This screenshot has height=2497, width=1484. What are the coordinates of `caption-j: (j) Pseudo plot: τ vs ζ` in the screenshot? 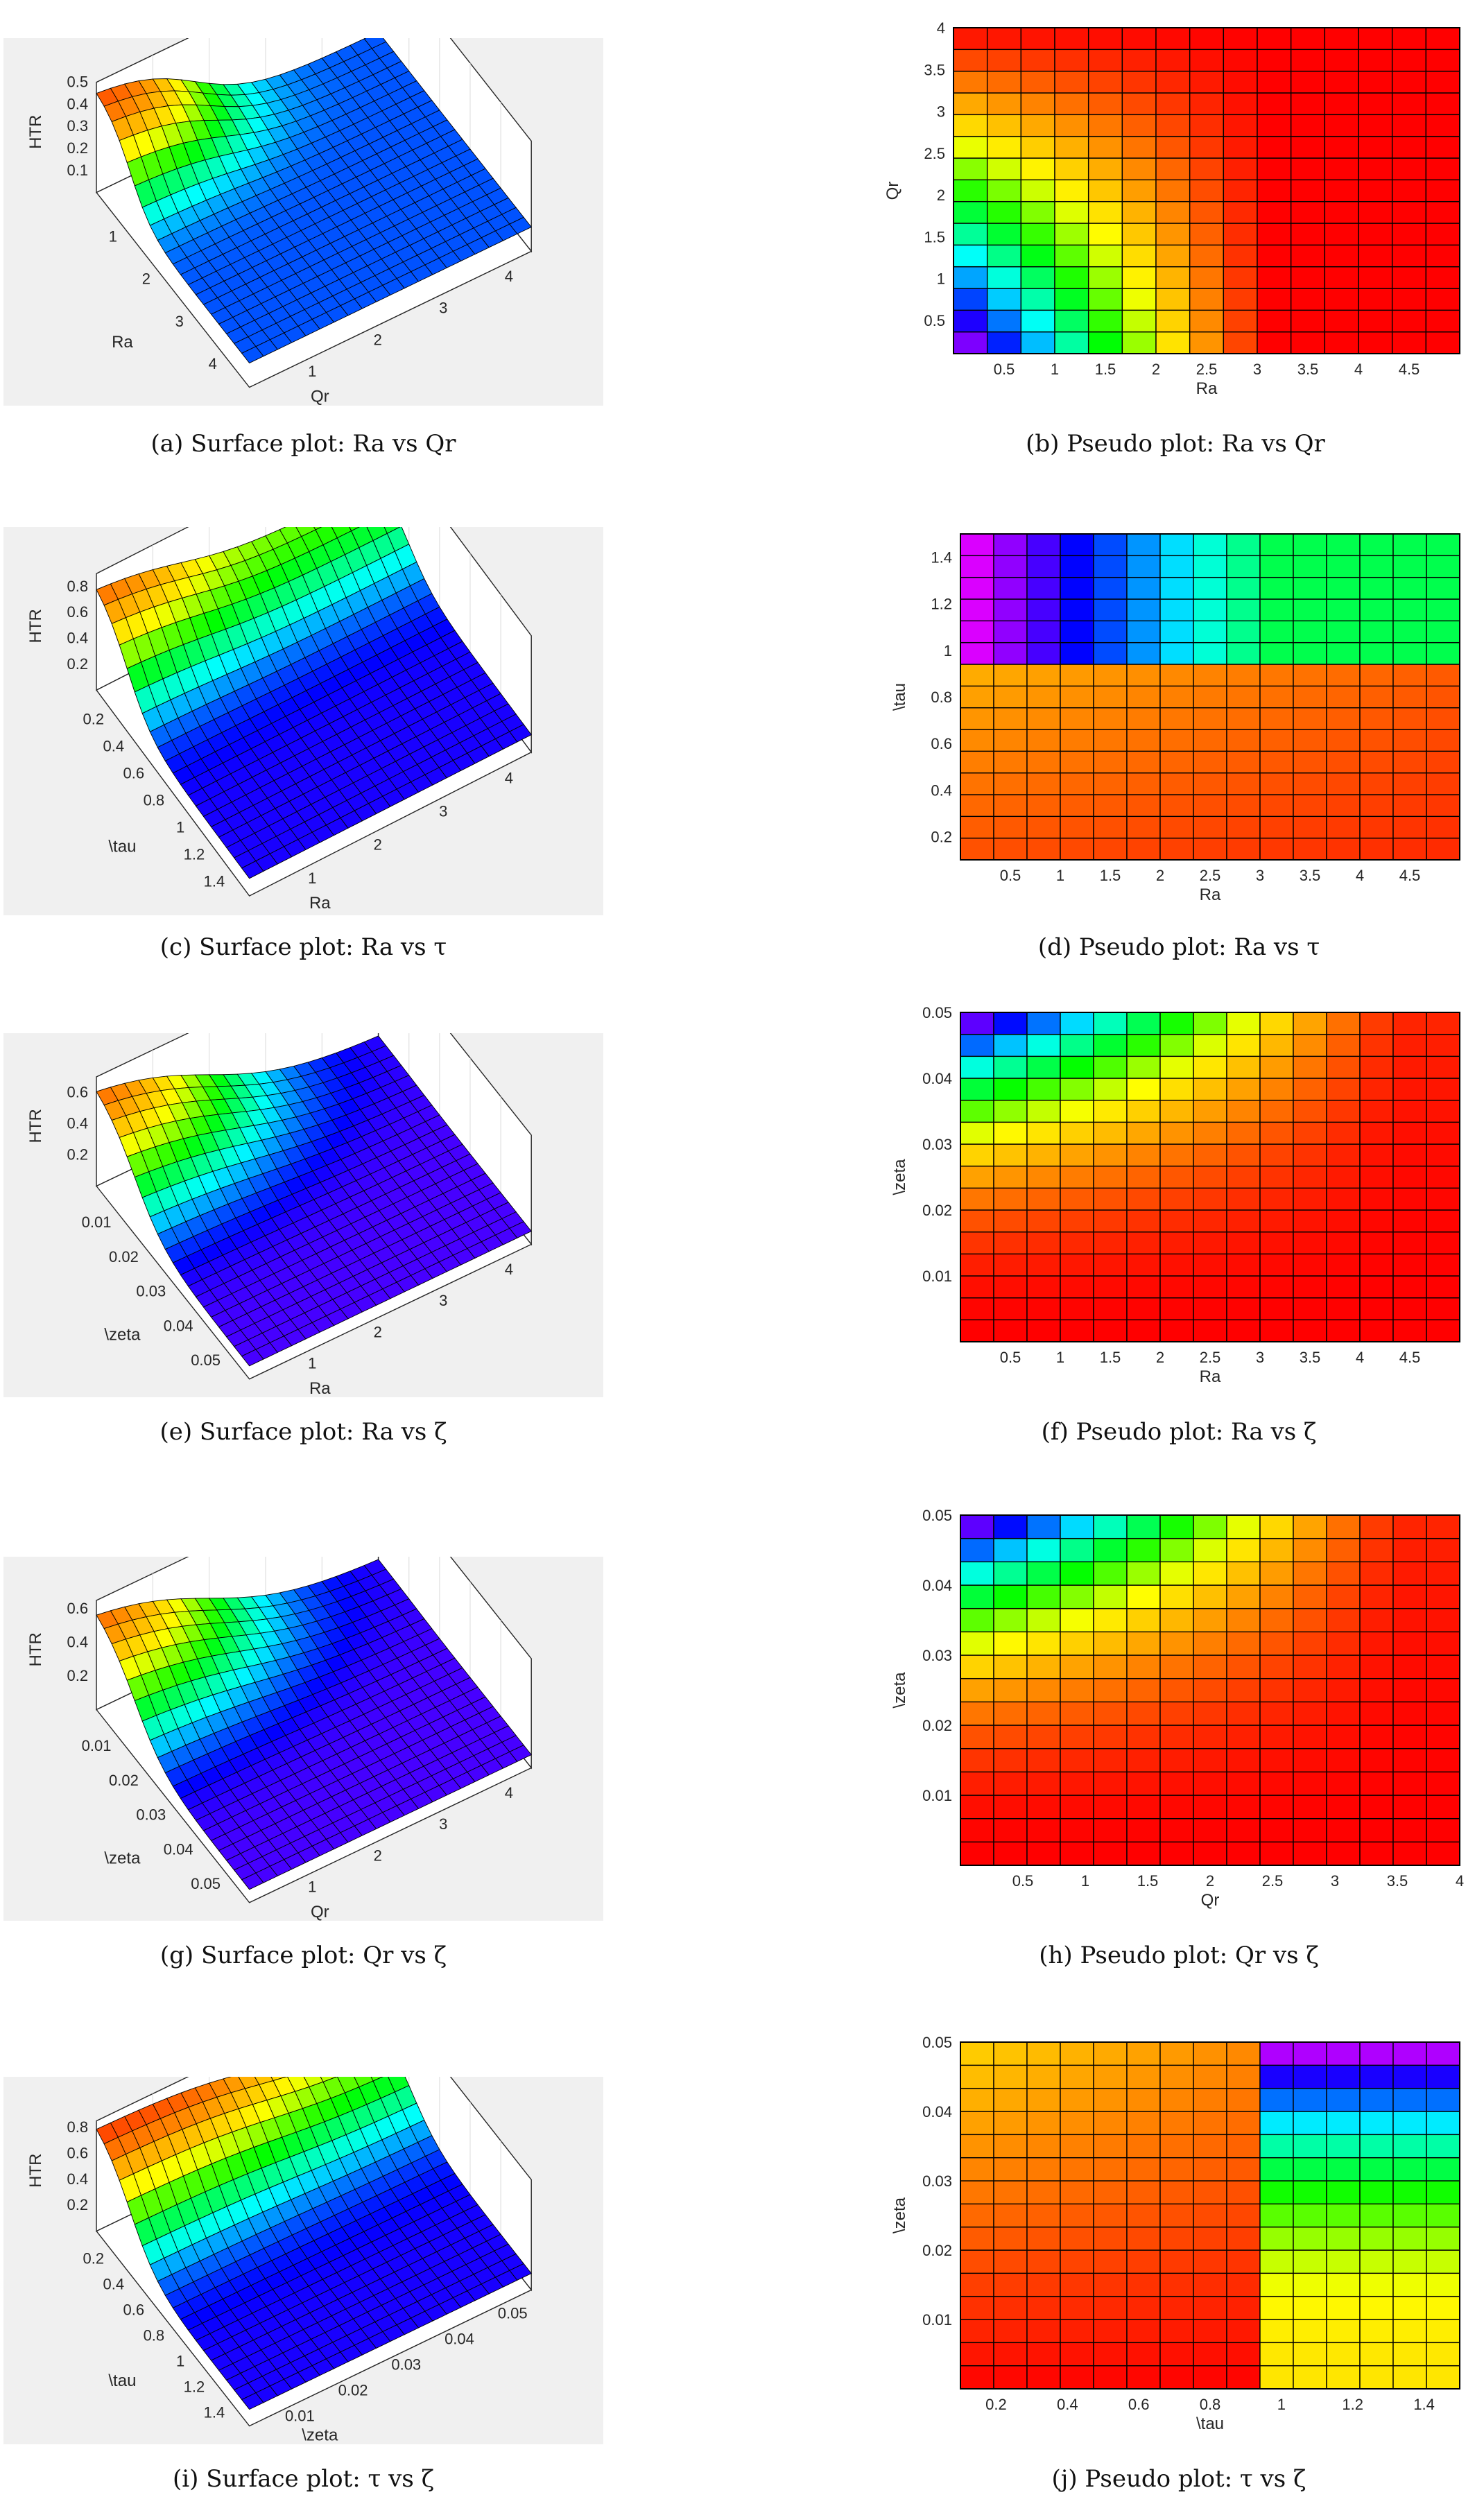 It's located at (1178, 2479).